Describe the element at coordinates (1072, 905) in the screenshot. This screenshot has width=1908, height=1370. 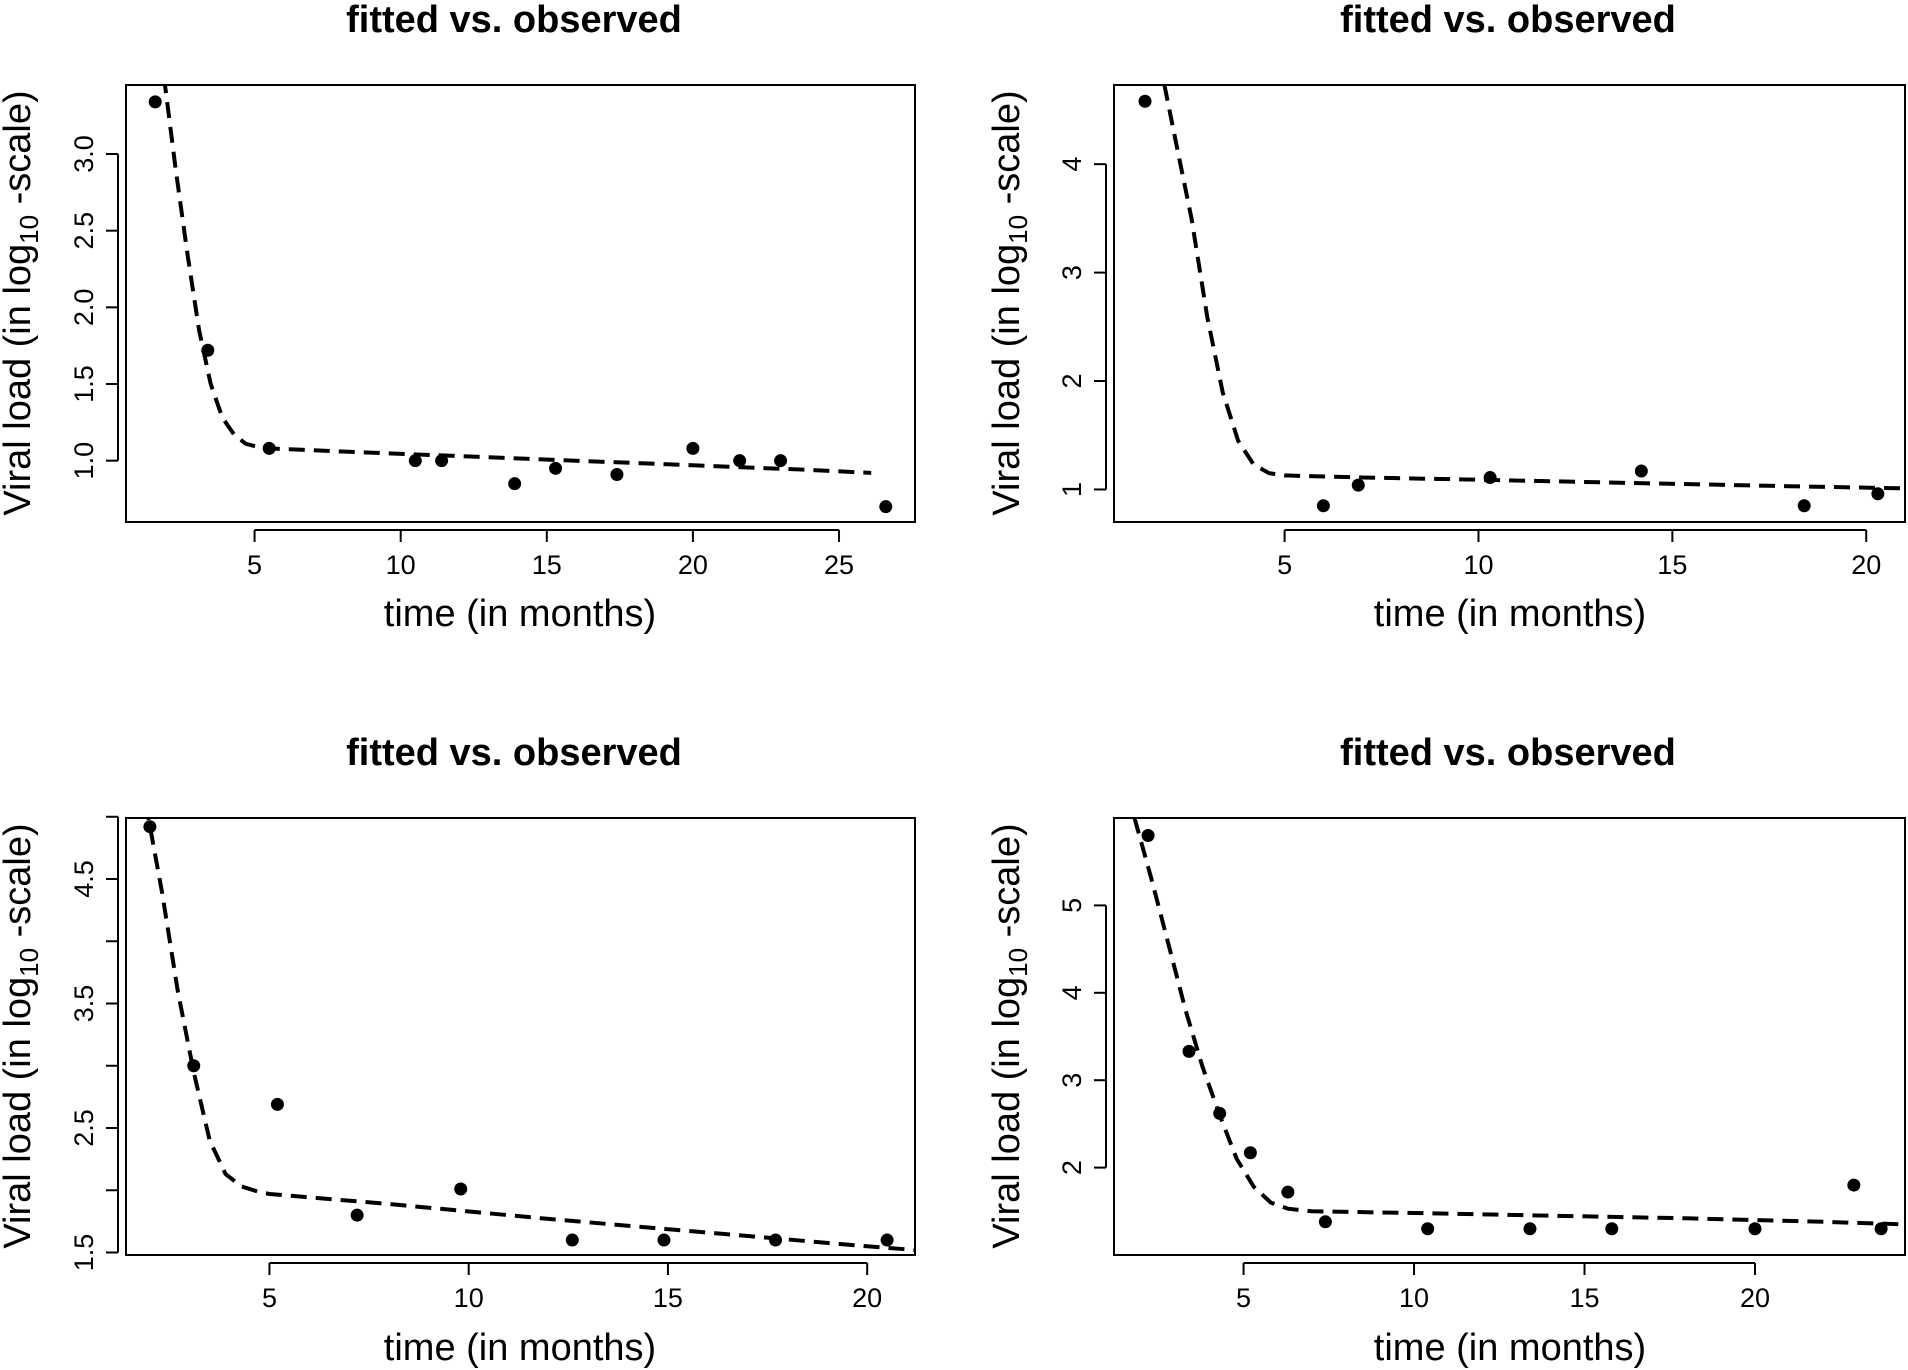
I see `y-tick-label: 5` at that location.